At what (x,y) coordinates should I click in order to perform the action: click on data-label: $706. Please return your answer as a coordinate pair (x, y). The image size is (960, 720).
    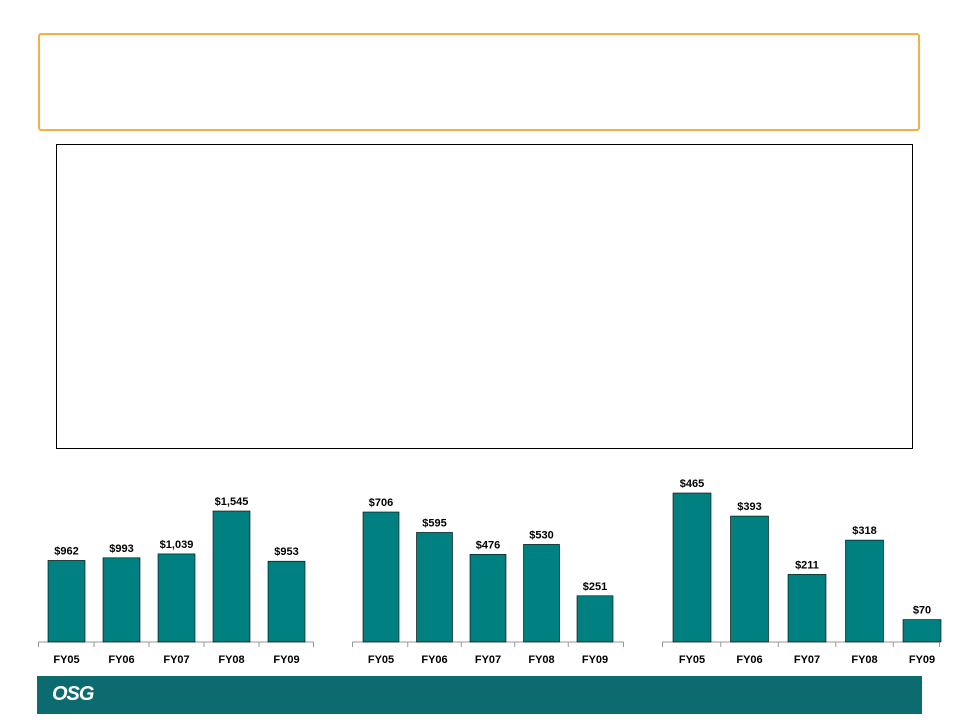
    Looking at the image, I should click on (381, 503).